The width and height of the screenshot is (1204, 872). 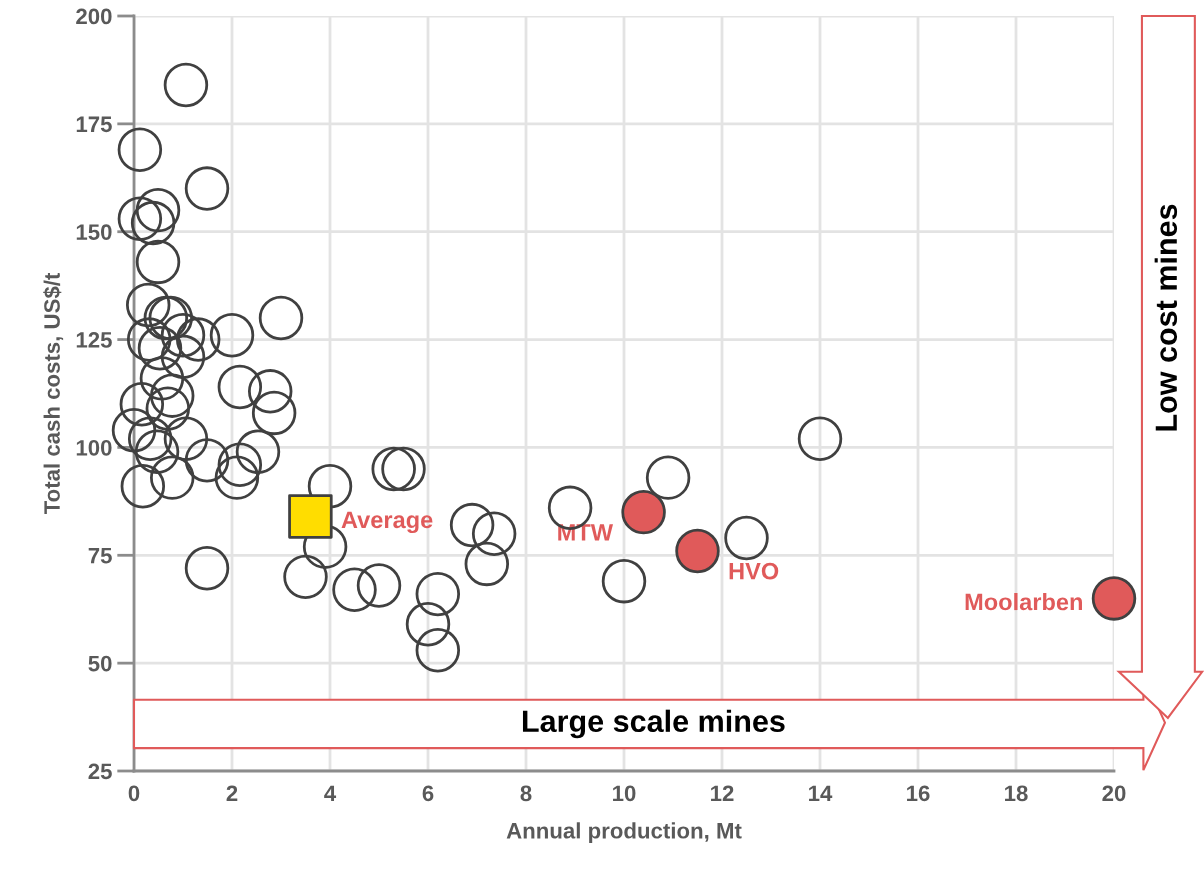 What do you see at coordinates (94, 447) in the screenshot?
I see `y-tick-label: 100` at bounding box center [94, 447].